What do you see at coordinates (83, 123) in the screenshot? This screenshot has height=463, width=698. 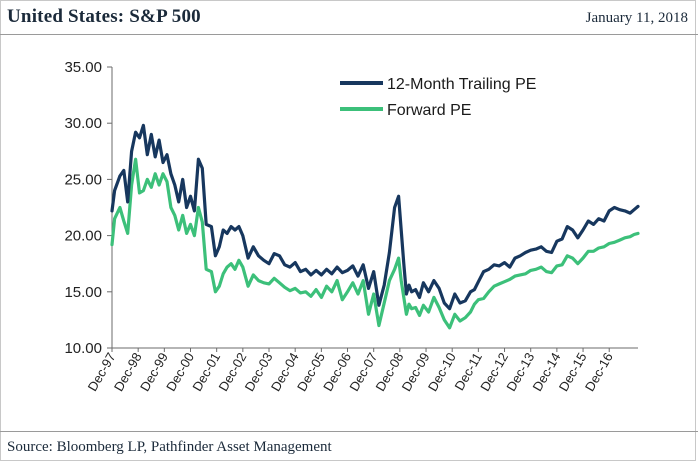 I see `y-tick-label: 30.00` at bounding box center [83, 123].